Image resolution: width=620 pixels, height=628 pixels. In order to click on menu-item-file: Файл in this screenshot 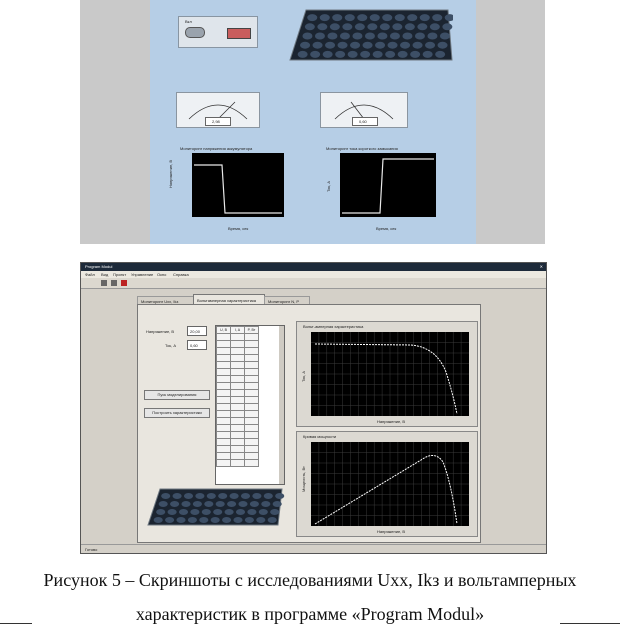, I will do `click(90, 274)`.